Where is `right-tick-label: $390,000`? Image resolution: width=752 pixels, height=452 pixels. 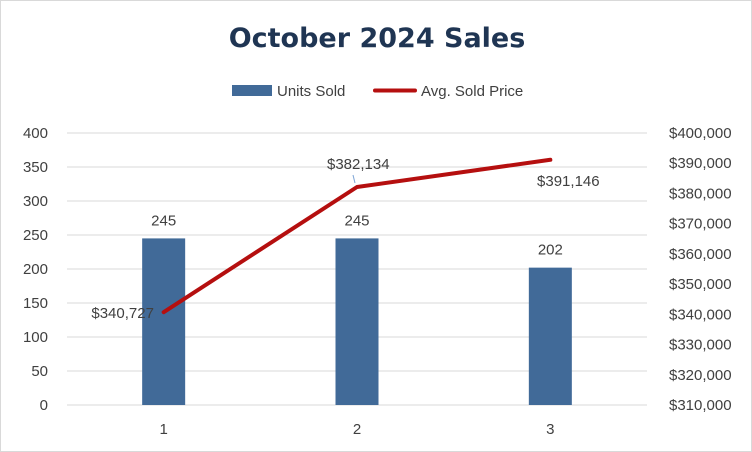
right-tick-label: $390,000 is located at coordinates (700, 163).